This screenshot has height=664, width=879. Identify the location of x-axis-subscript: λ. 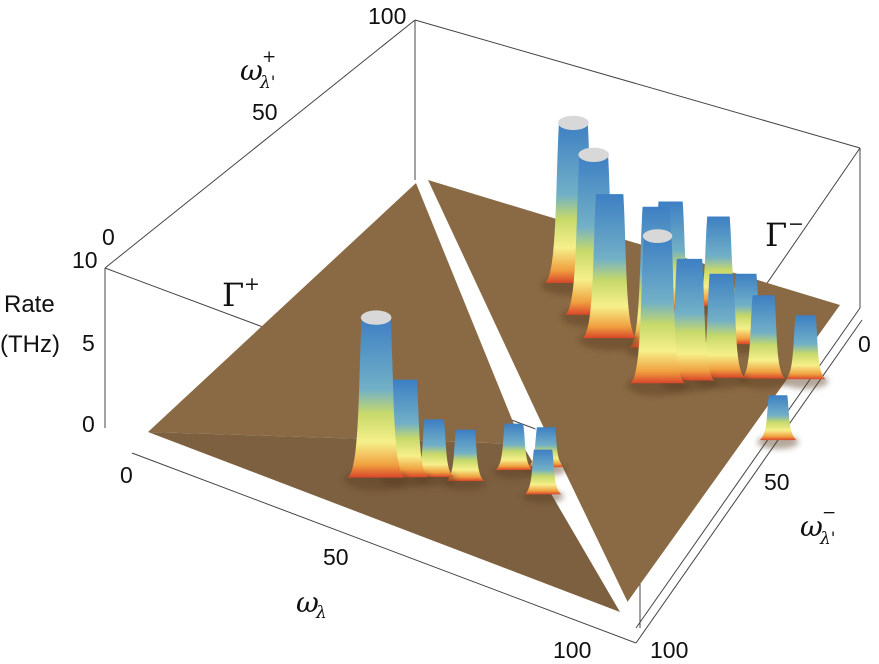
(321, 613).